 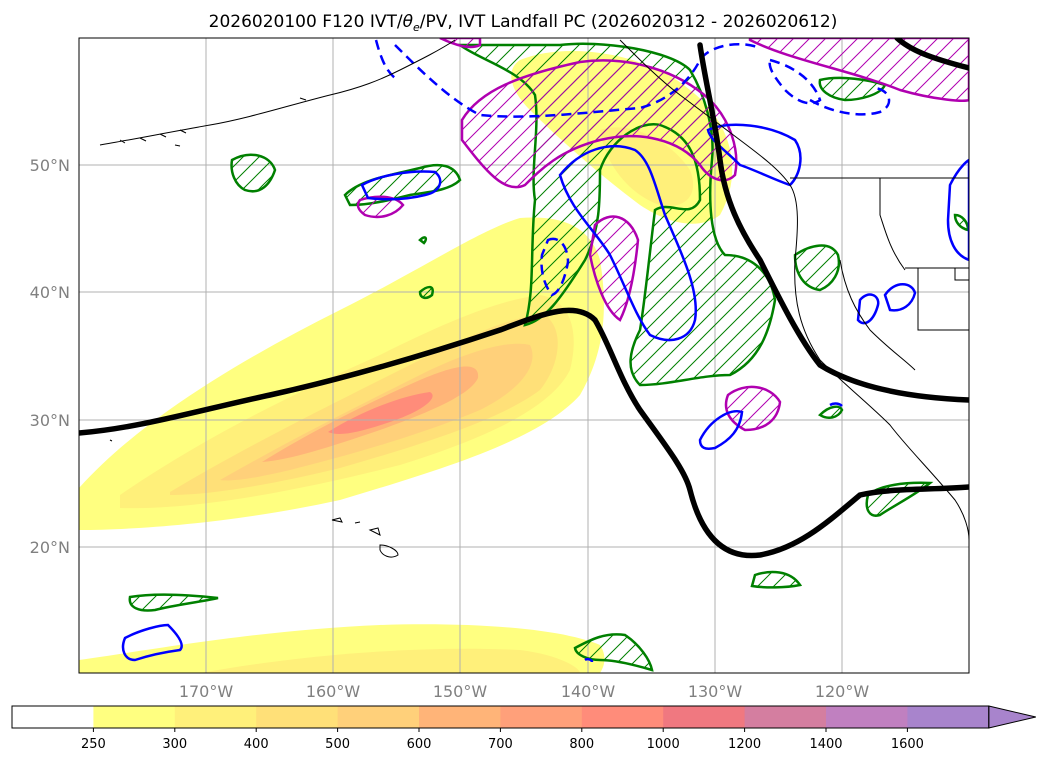 What do you see at coordinates (1012, 717) in the screenshot?
I see `colorbar-extend-arrow` at bounding box center [1012, 717].